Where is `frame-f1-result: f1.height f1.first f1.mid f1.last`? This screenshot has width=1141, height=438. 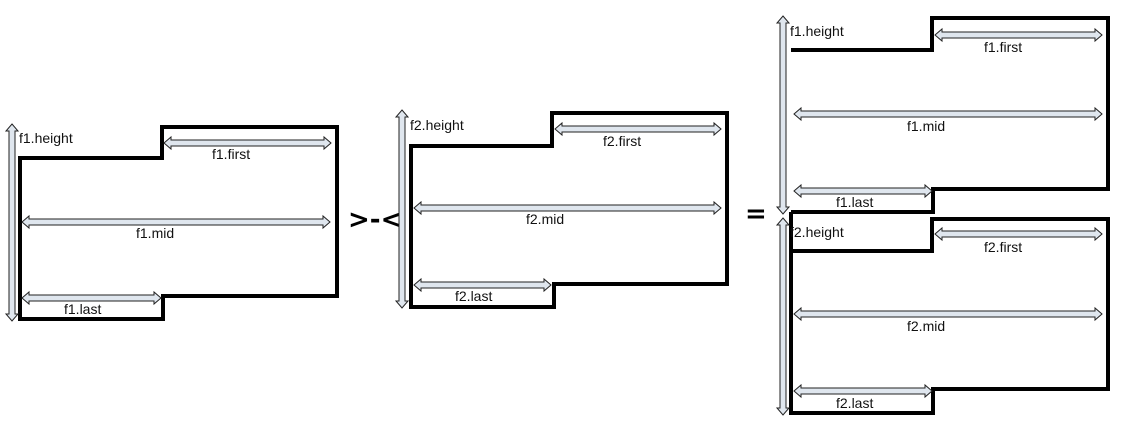 frame-f1-result: f1.height f1.first f1.mid f1.last is located at coordinates (942, 115).